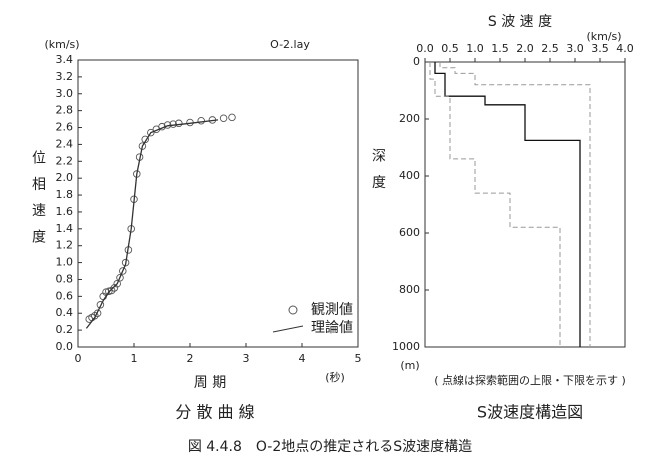 Image resolution: width=653 pixels, height=472 pixels. What do you see at coordinates (190, 358) in the screenshot?
I see `x-tick-label: 2` at bounding box center [190, 358].